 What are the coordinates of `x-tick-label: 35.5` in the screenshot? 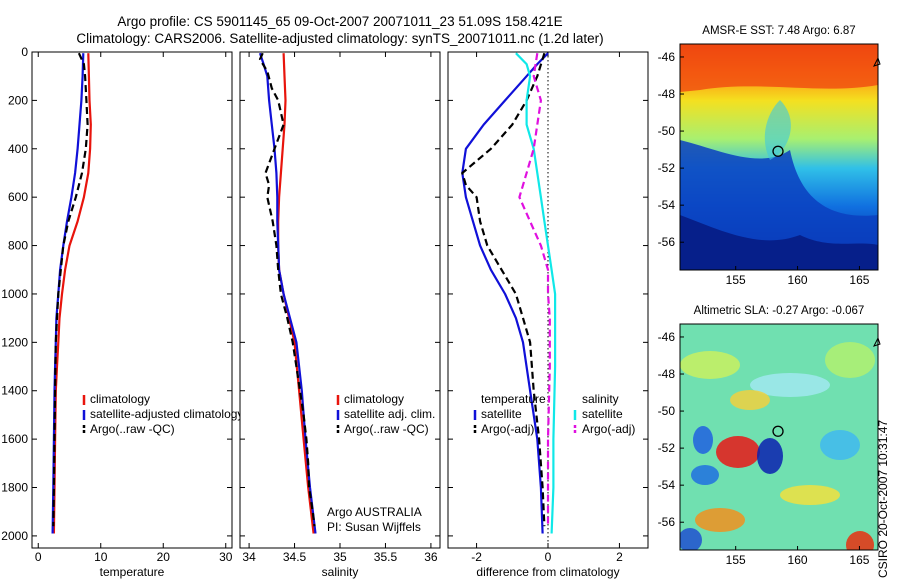 It's located at (386, 557).